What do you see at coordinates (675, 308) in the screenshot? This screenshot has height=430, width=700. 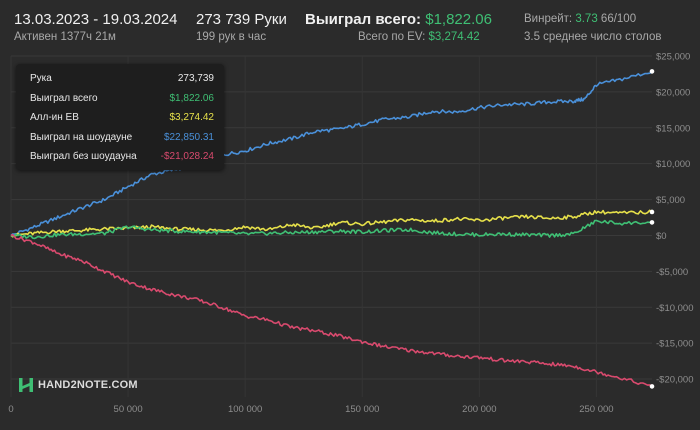 I see `y-tick-label: -$10,000` at bounding box center [675, 308].